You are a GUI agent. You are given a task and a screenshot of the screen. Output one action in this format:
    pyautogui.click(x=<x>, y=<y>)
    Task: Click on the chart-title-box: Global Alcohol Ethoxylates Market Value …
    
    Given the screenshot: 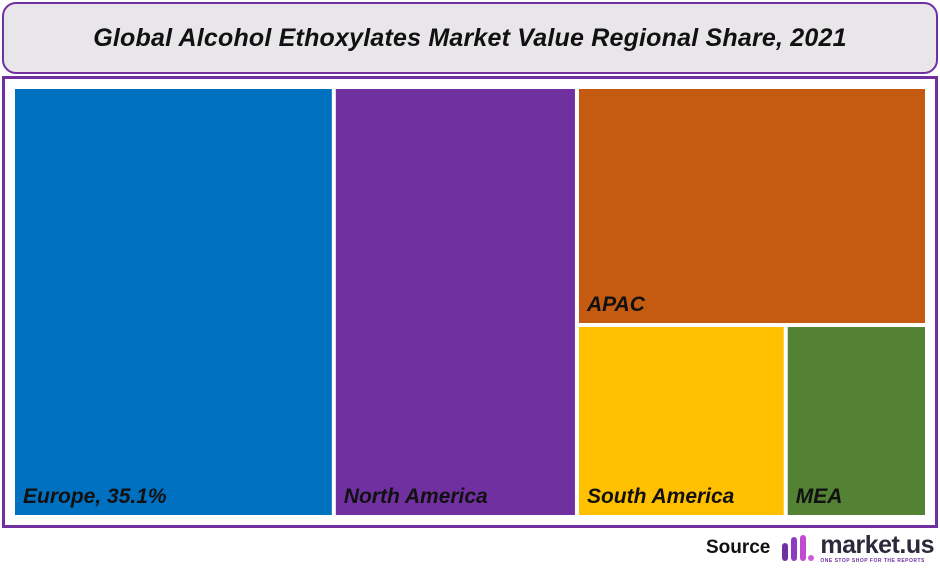 What is the action you would take?
    pyautogui.click(x=470, y=38)
    